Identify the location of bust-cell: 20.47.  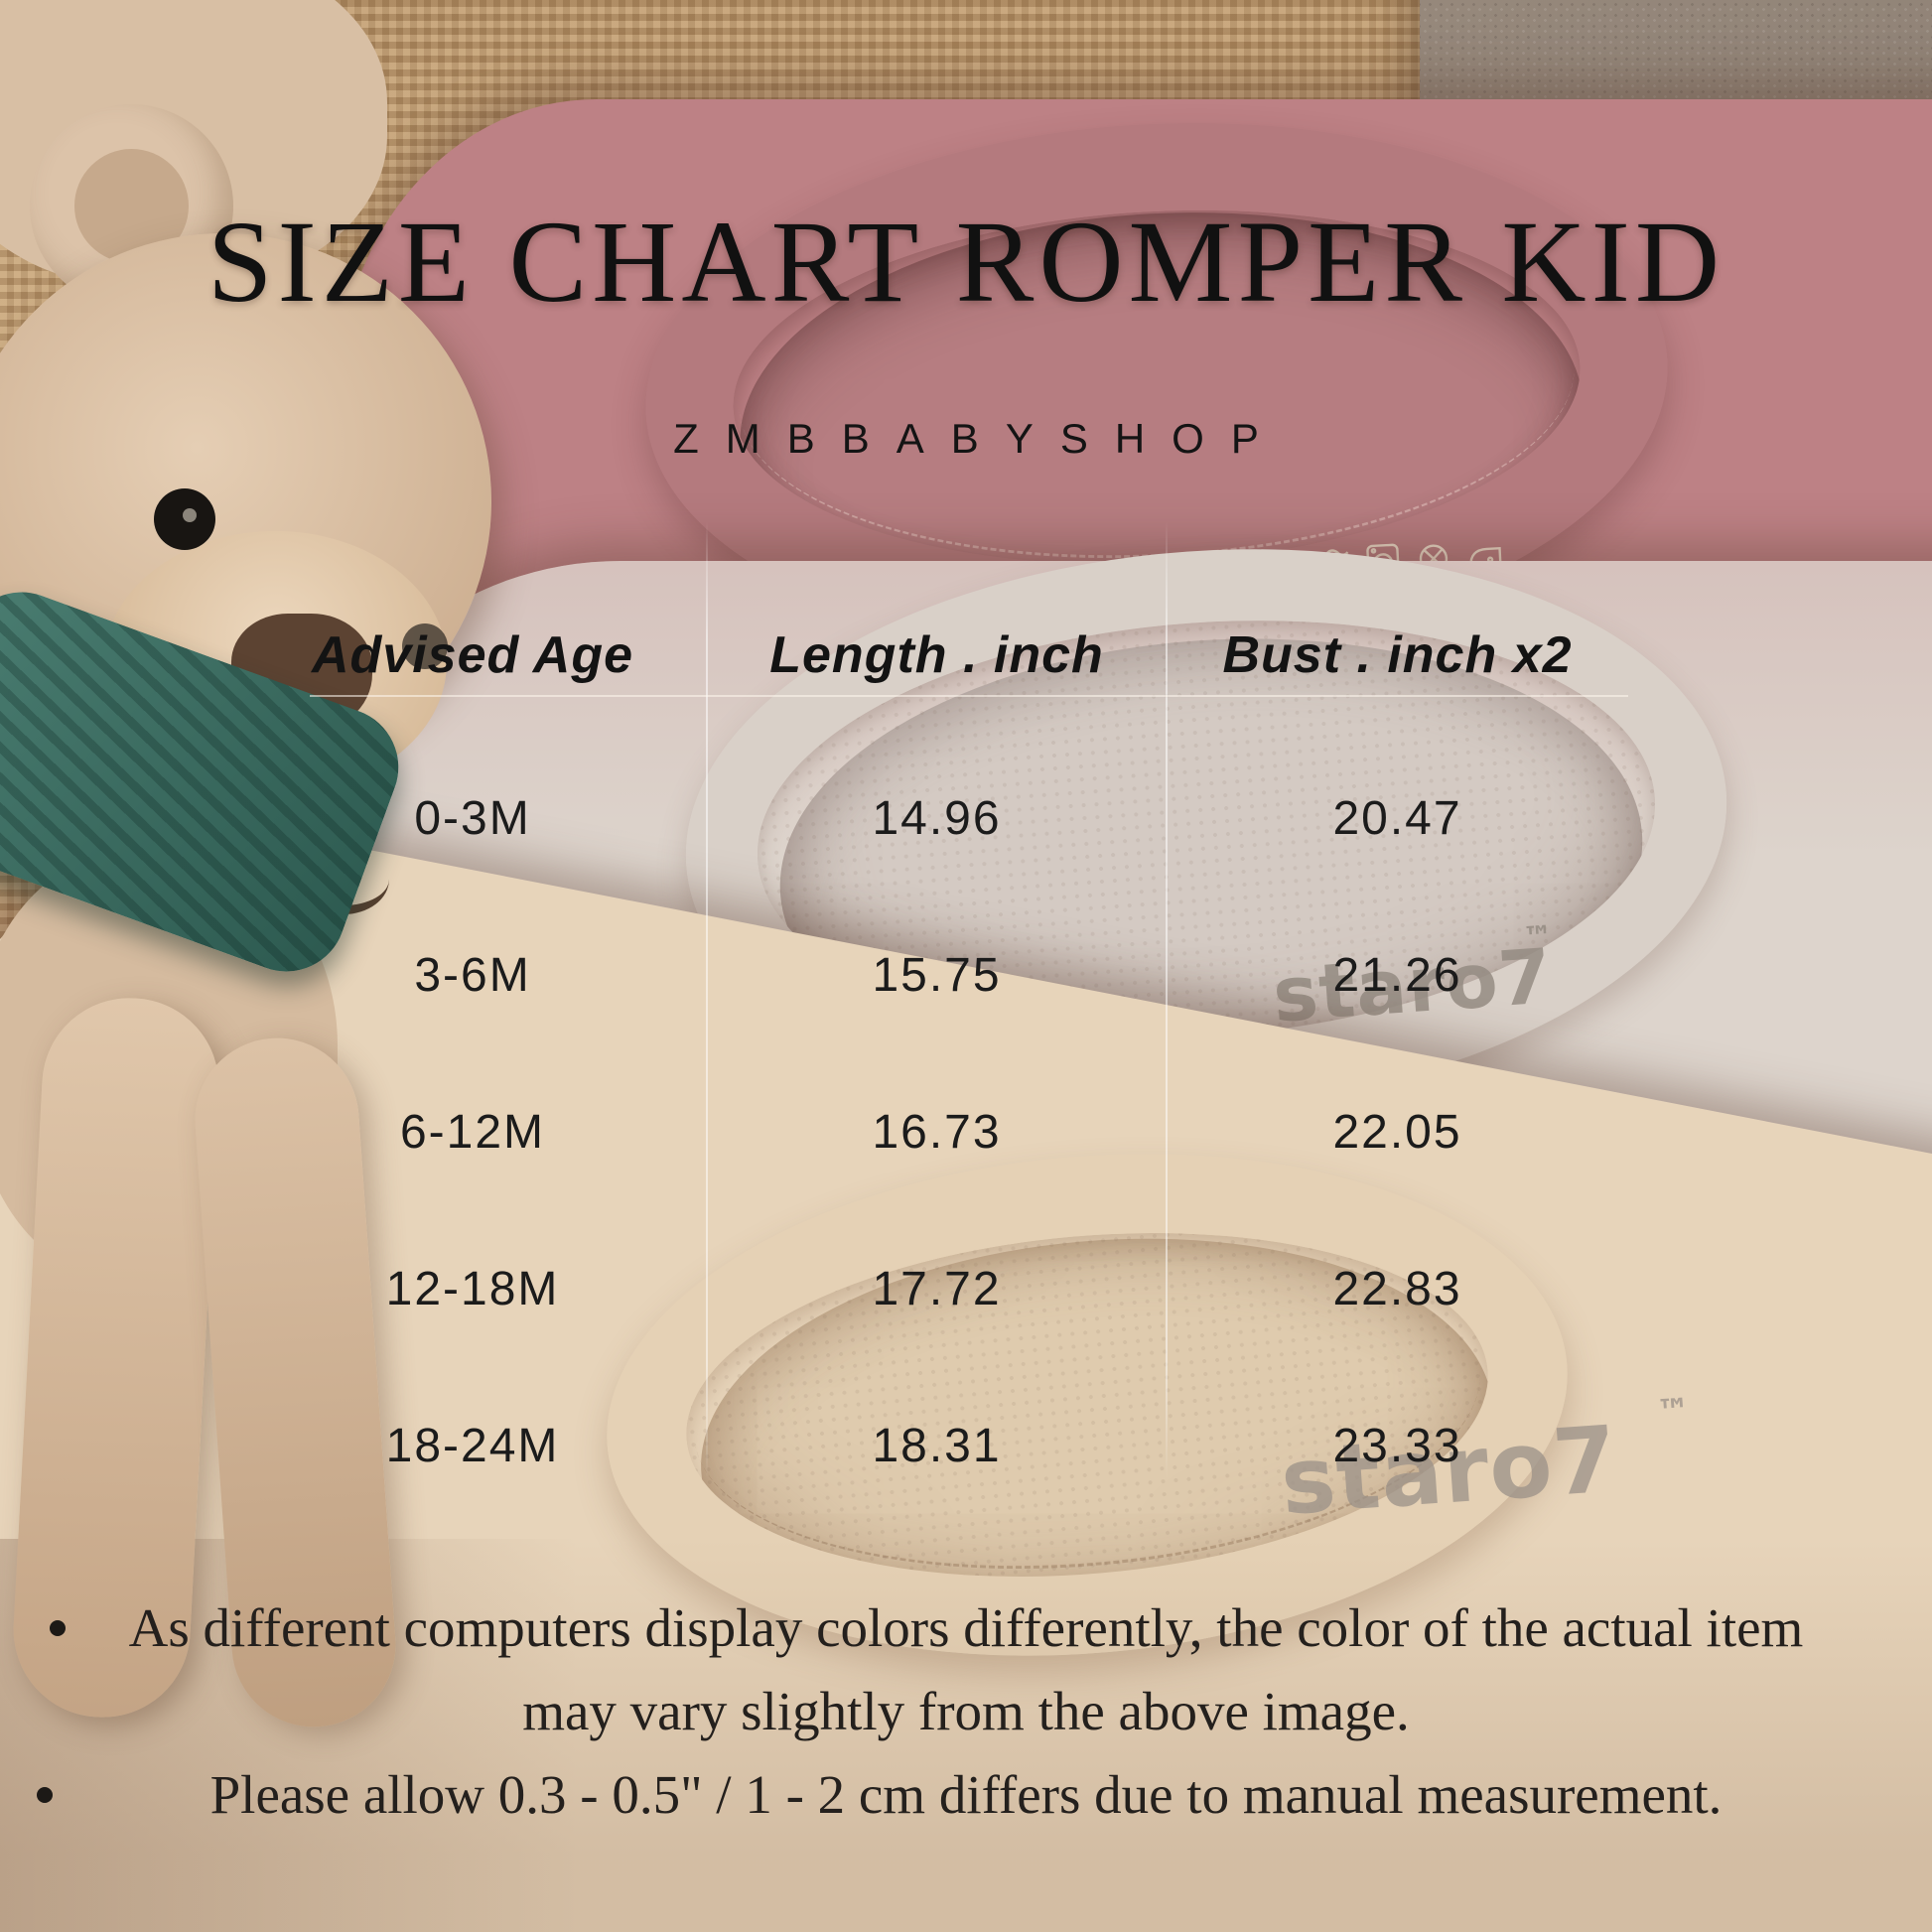
(1397, 818).